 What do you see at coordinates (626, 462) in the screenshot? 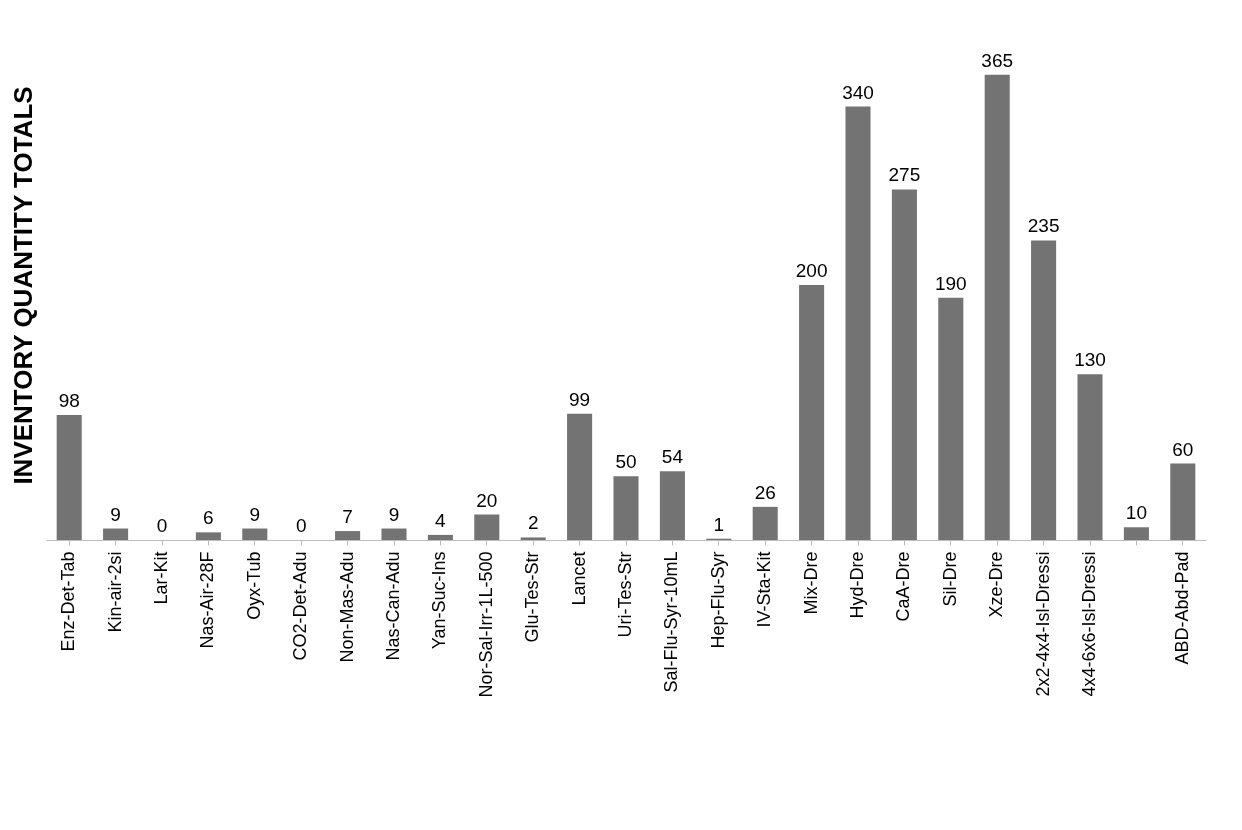
I see `data-label: 50` at bounding box center [626, 462].